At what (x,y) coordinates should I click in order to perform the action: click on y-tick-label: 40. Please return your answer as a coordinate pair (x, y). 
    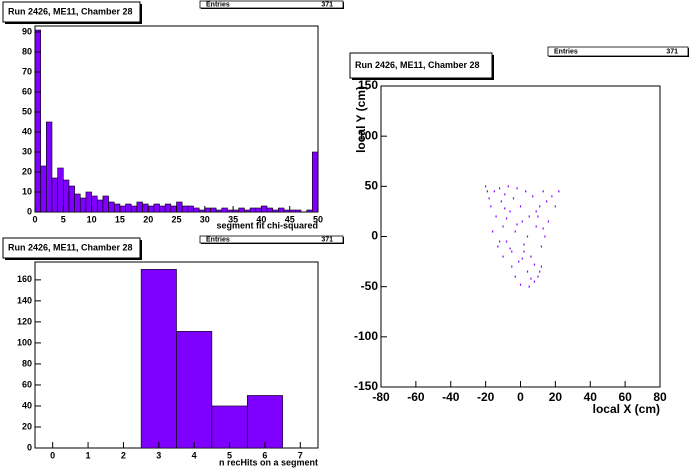
    Looking at the image, I should click on (27, 131).